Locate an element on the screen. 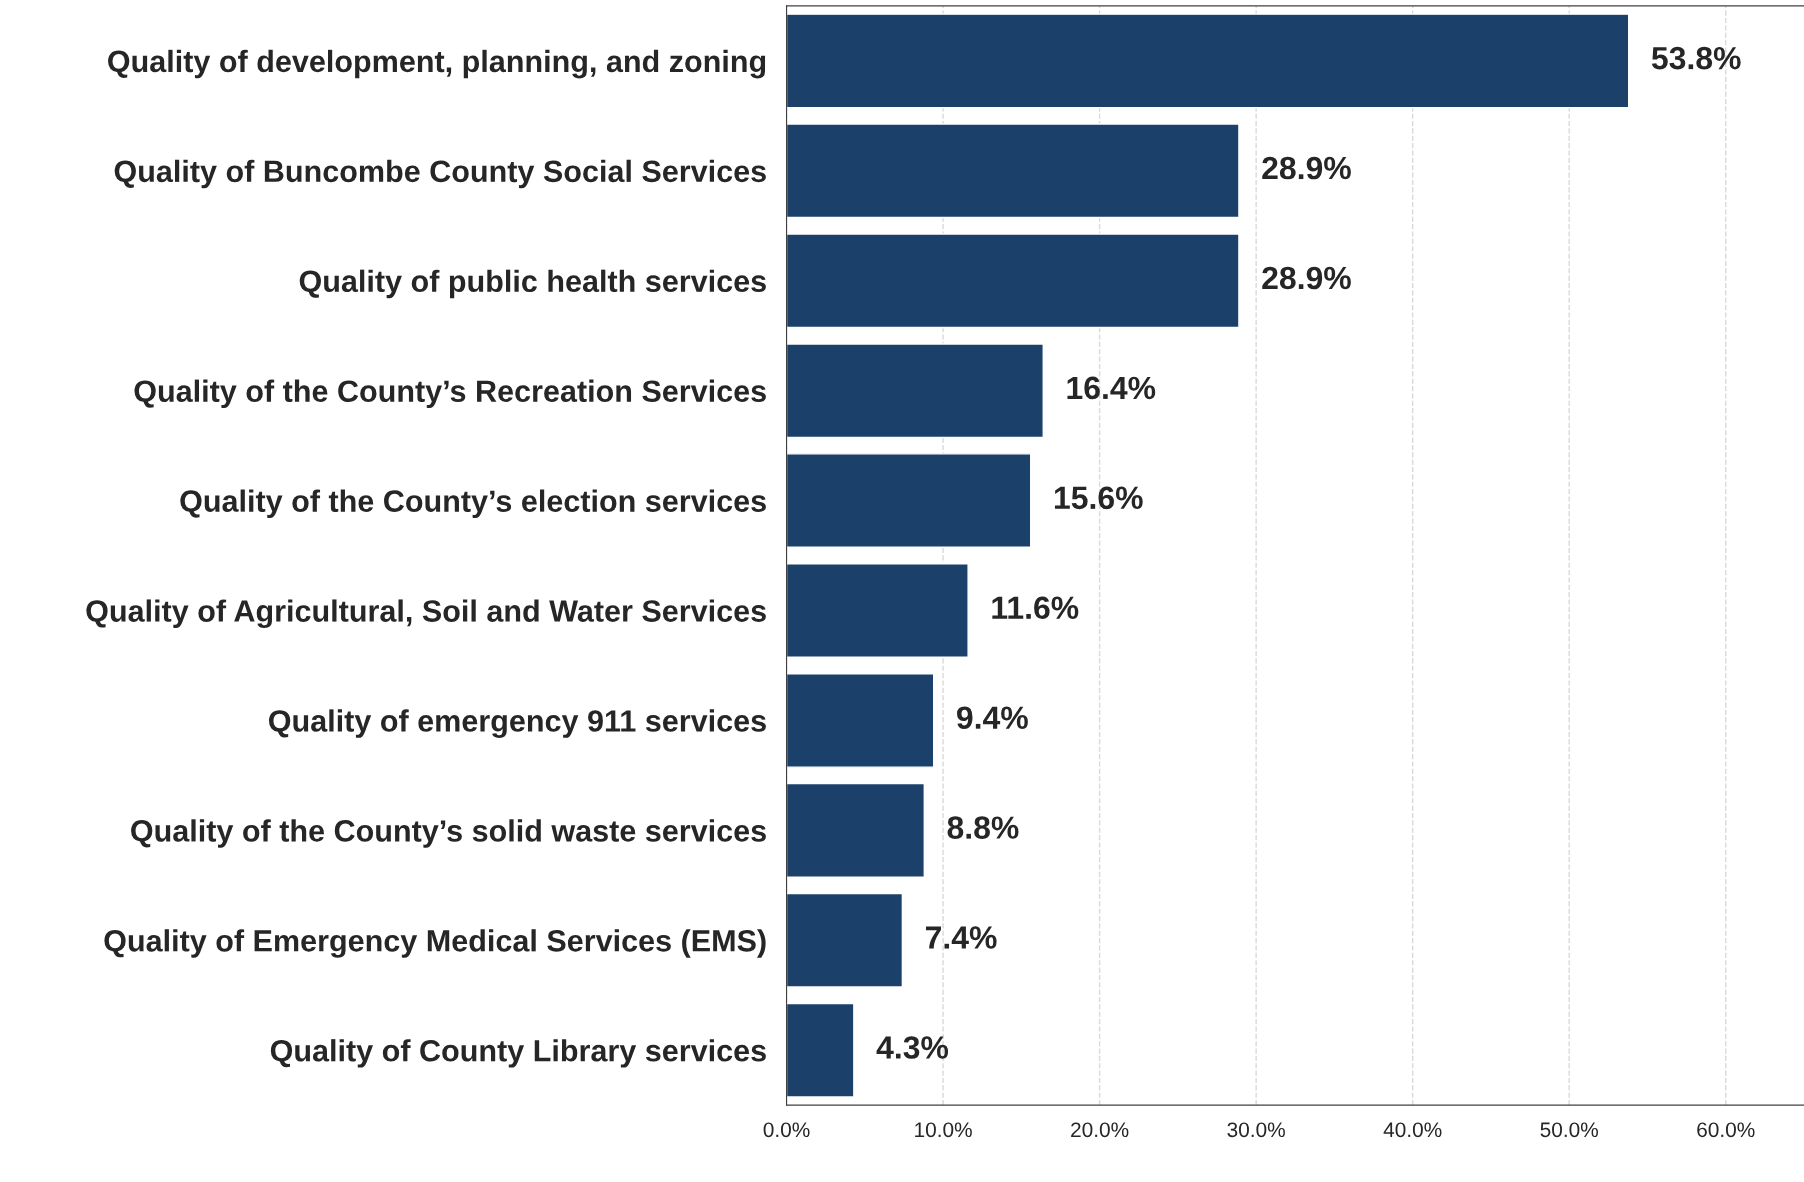  data-label: 11.6% is located at coordinates (1035, 608).